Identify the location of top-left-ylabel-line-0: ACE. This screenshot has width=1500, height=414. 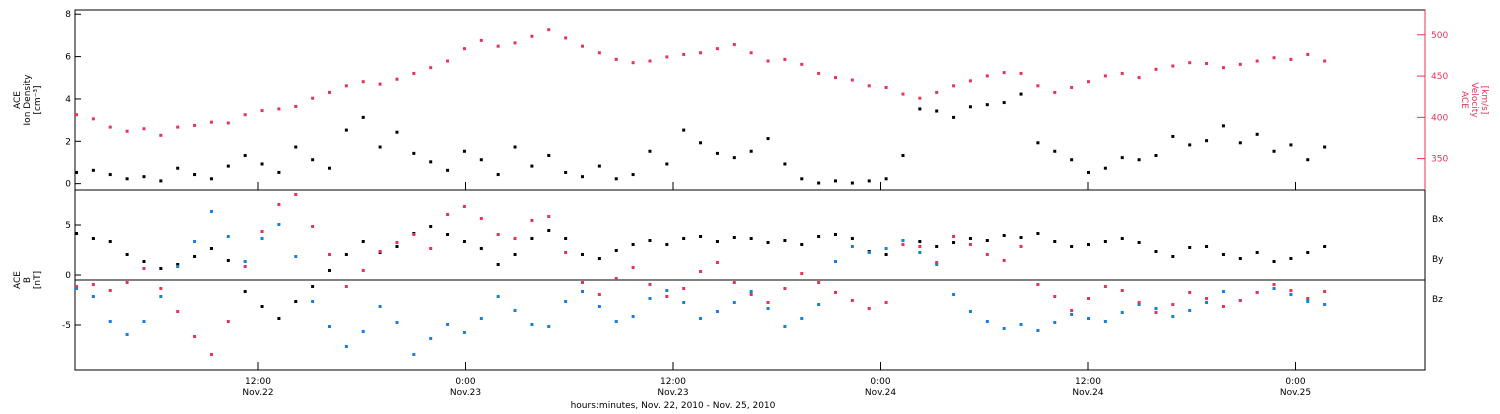
(18, 100).